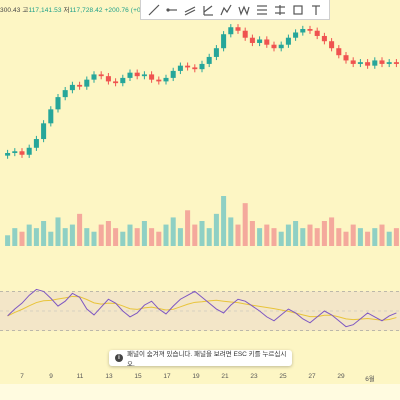  I want to click on parallel-channel-icon, so click(190, 10).